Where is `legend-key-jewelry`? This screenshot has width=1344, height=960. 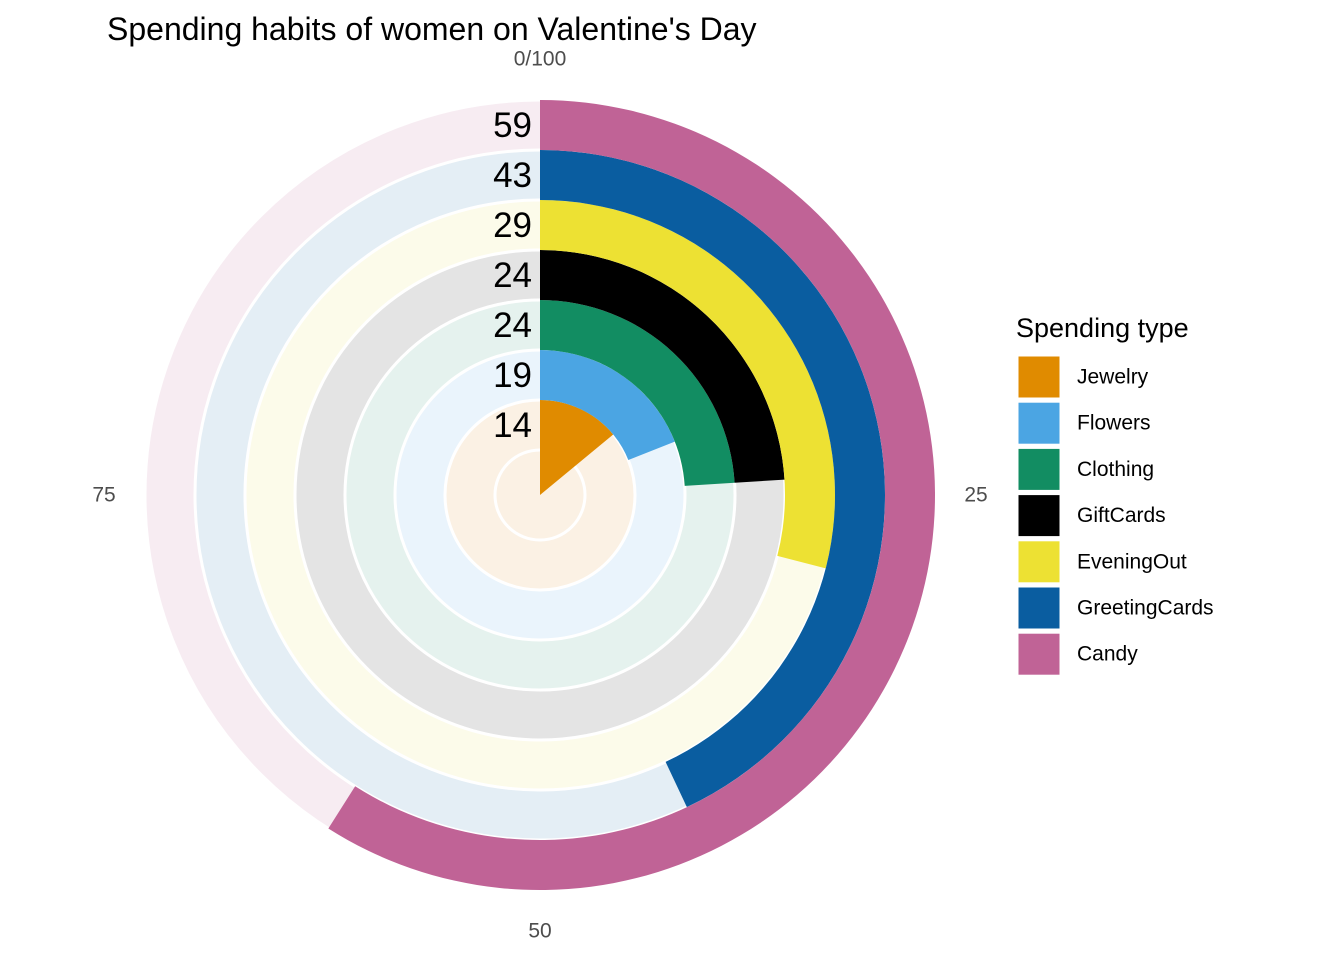 legend-key-jewelry is located at coordinates (1039, 377).